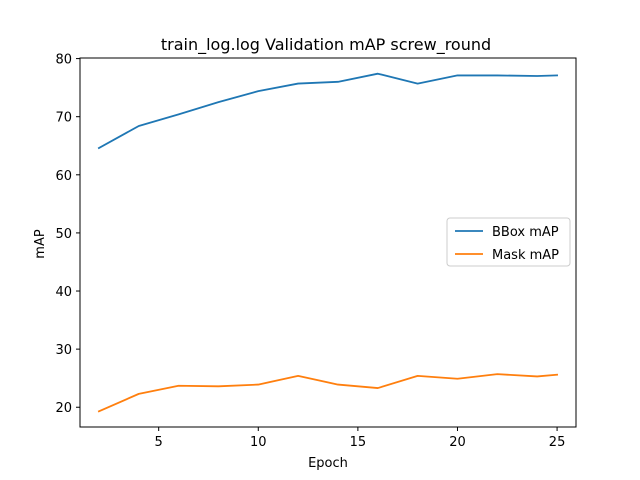  I want to click on legend-label-1: Mask mAP, so click(525, 255).